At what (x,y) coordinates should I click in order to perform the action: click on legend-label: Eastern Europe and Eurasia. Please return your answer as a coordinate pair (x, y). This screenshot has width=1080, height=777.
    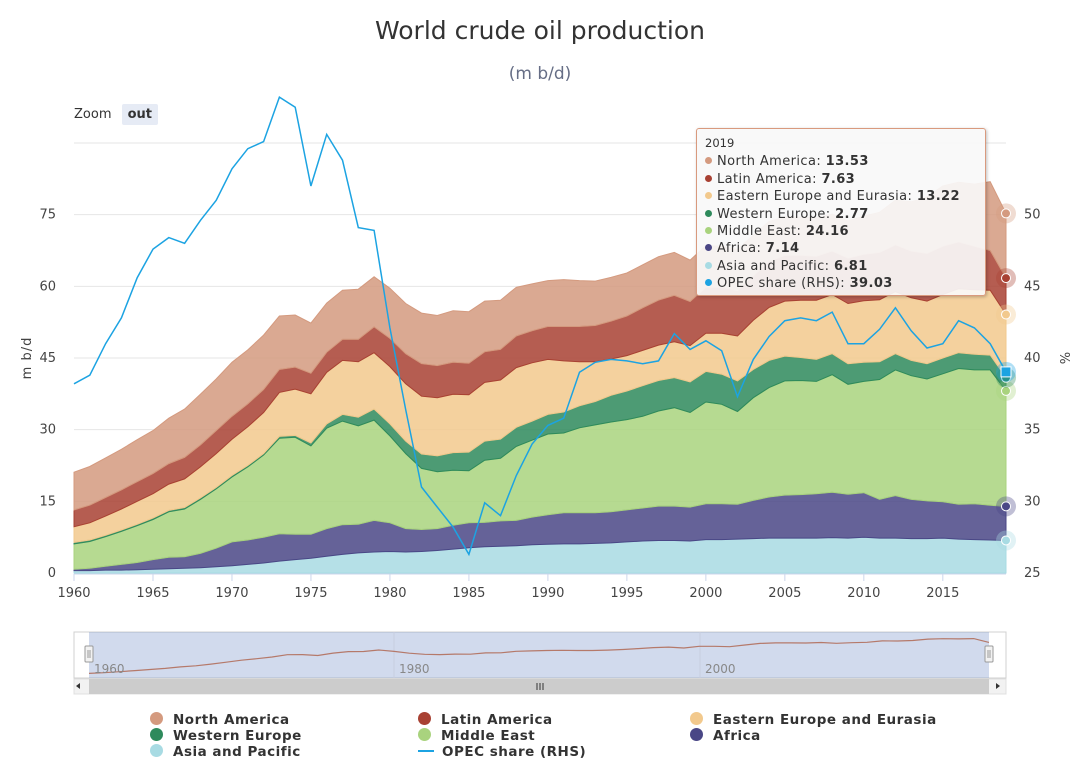
    Looking at the image, I should click on (825, 720).